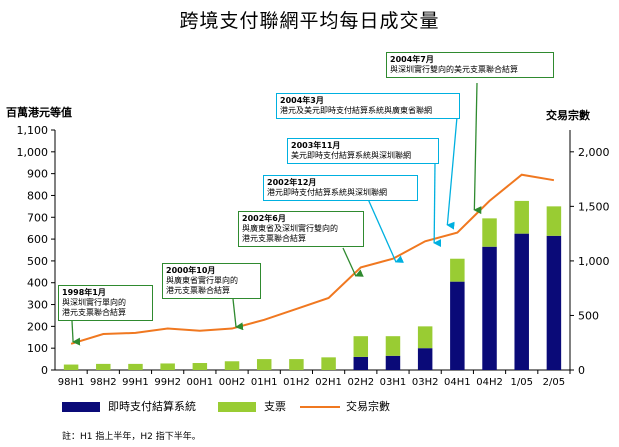 This screenshot has height=447, width=619. I want to click on annotation-2002-dec: 2002年12月 港元即時支付結算系統與深圳聯網, so click(340, 188).